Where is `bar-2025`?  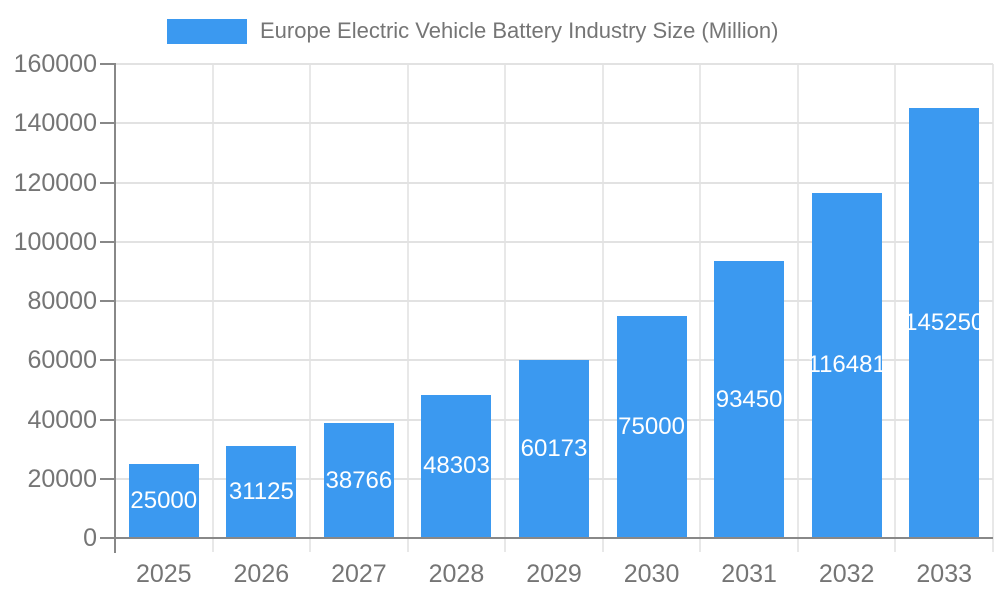 bar-2025 is located at coordinates (163, 500).